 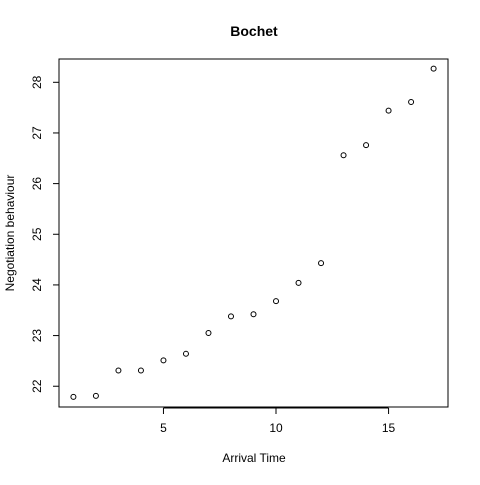 I want to click on y-tick-label: 24, so click(x=37, y=285).